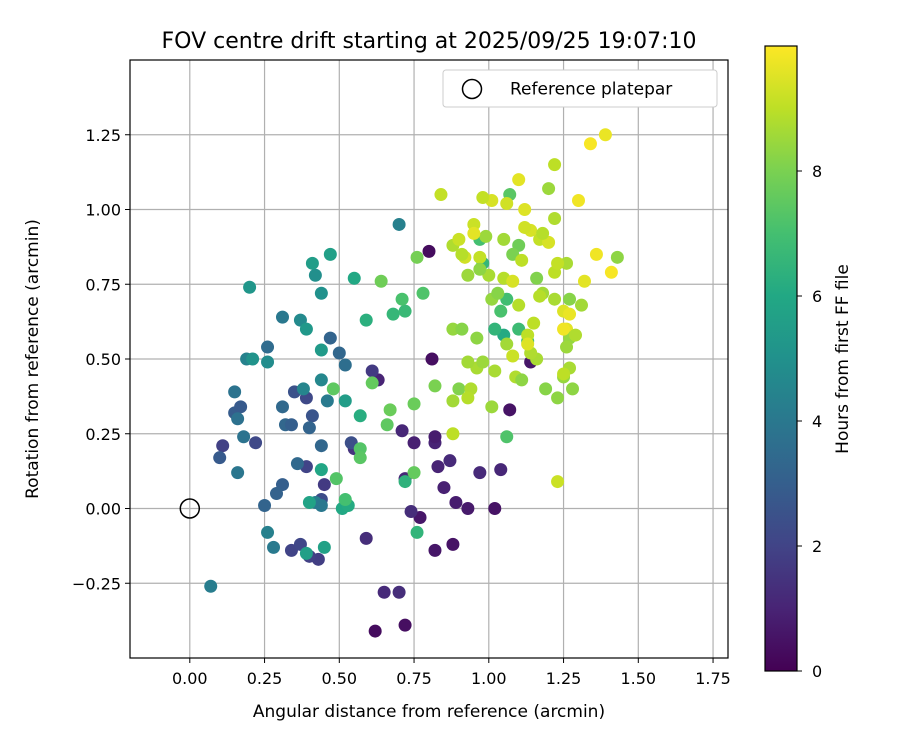 Image resolution: width=900 pixels, height=750 pixels. I want to click on y-tick-label: 0.75, so click(103, 284).